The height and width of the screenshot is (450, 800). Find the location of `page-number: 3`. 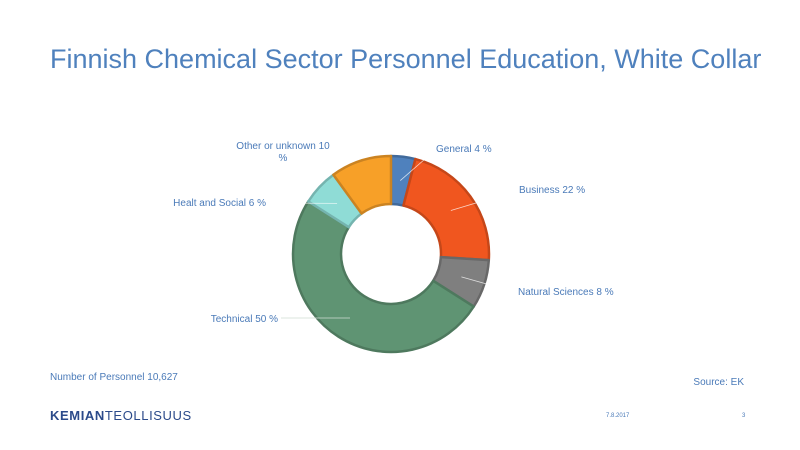

page-number: 3 is located at coordinates (744, 416).